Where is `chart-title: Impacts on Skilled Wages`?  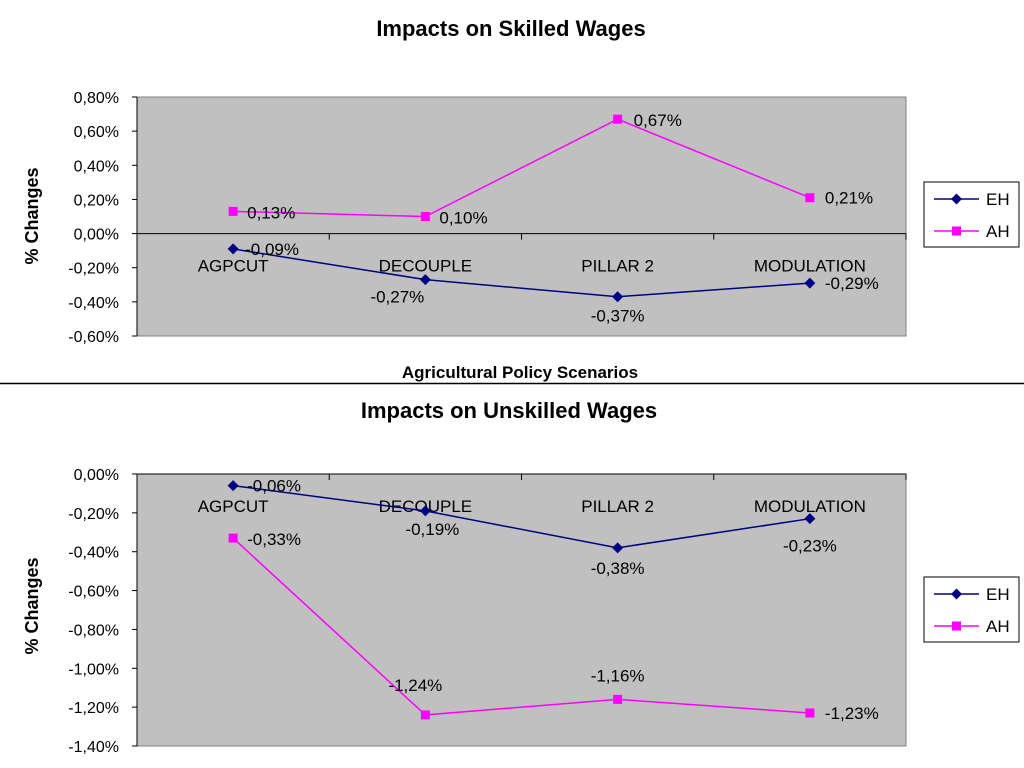 chart-title: Impacts on Skilled Wages is located at coordinates (510, 28).